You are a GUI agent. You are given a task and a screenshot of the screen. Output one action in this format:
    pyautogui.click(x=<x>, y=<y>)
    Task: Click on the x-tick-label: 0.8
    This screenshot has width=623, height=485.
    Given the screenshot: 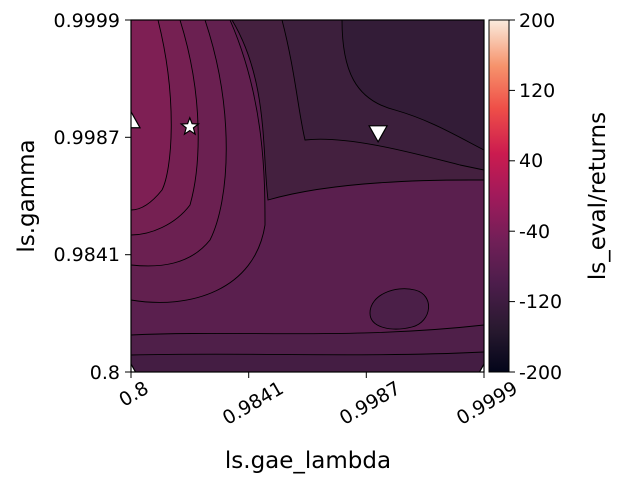 What is the action you would take?
    pyautogui.click(x=133, y=394)
    